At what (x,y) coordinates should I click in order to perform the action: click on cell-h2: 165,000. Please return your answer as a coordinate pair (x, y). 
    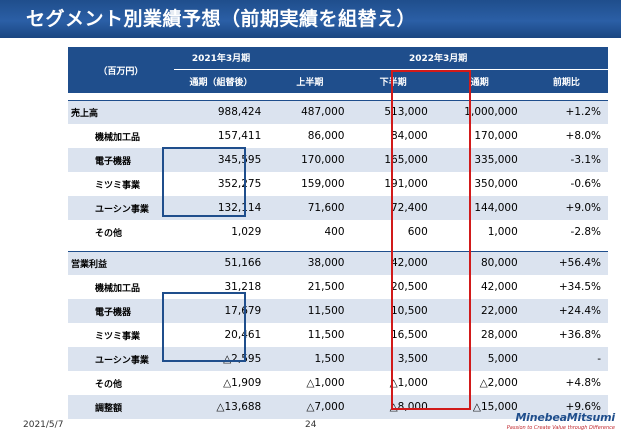
    Looking at the image, I should click on (393, 160).